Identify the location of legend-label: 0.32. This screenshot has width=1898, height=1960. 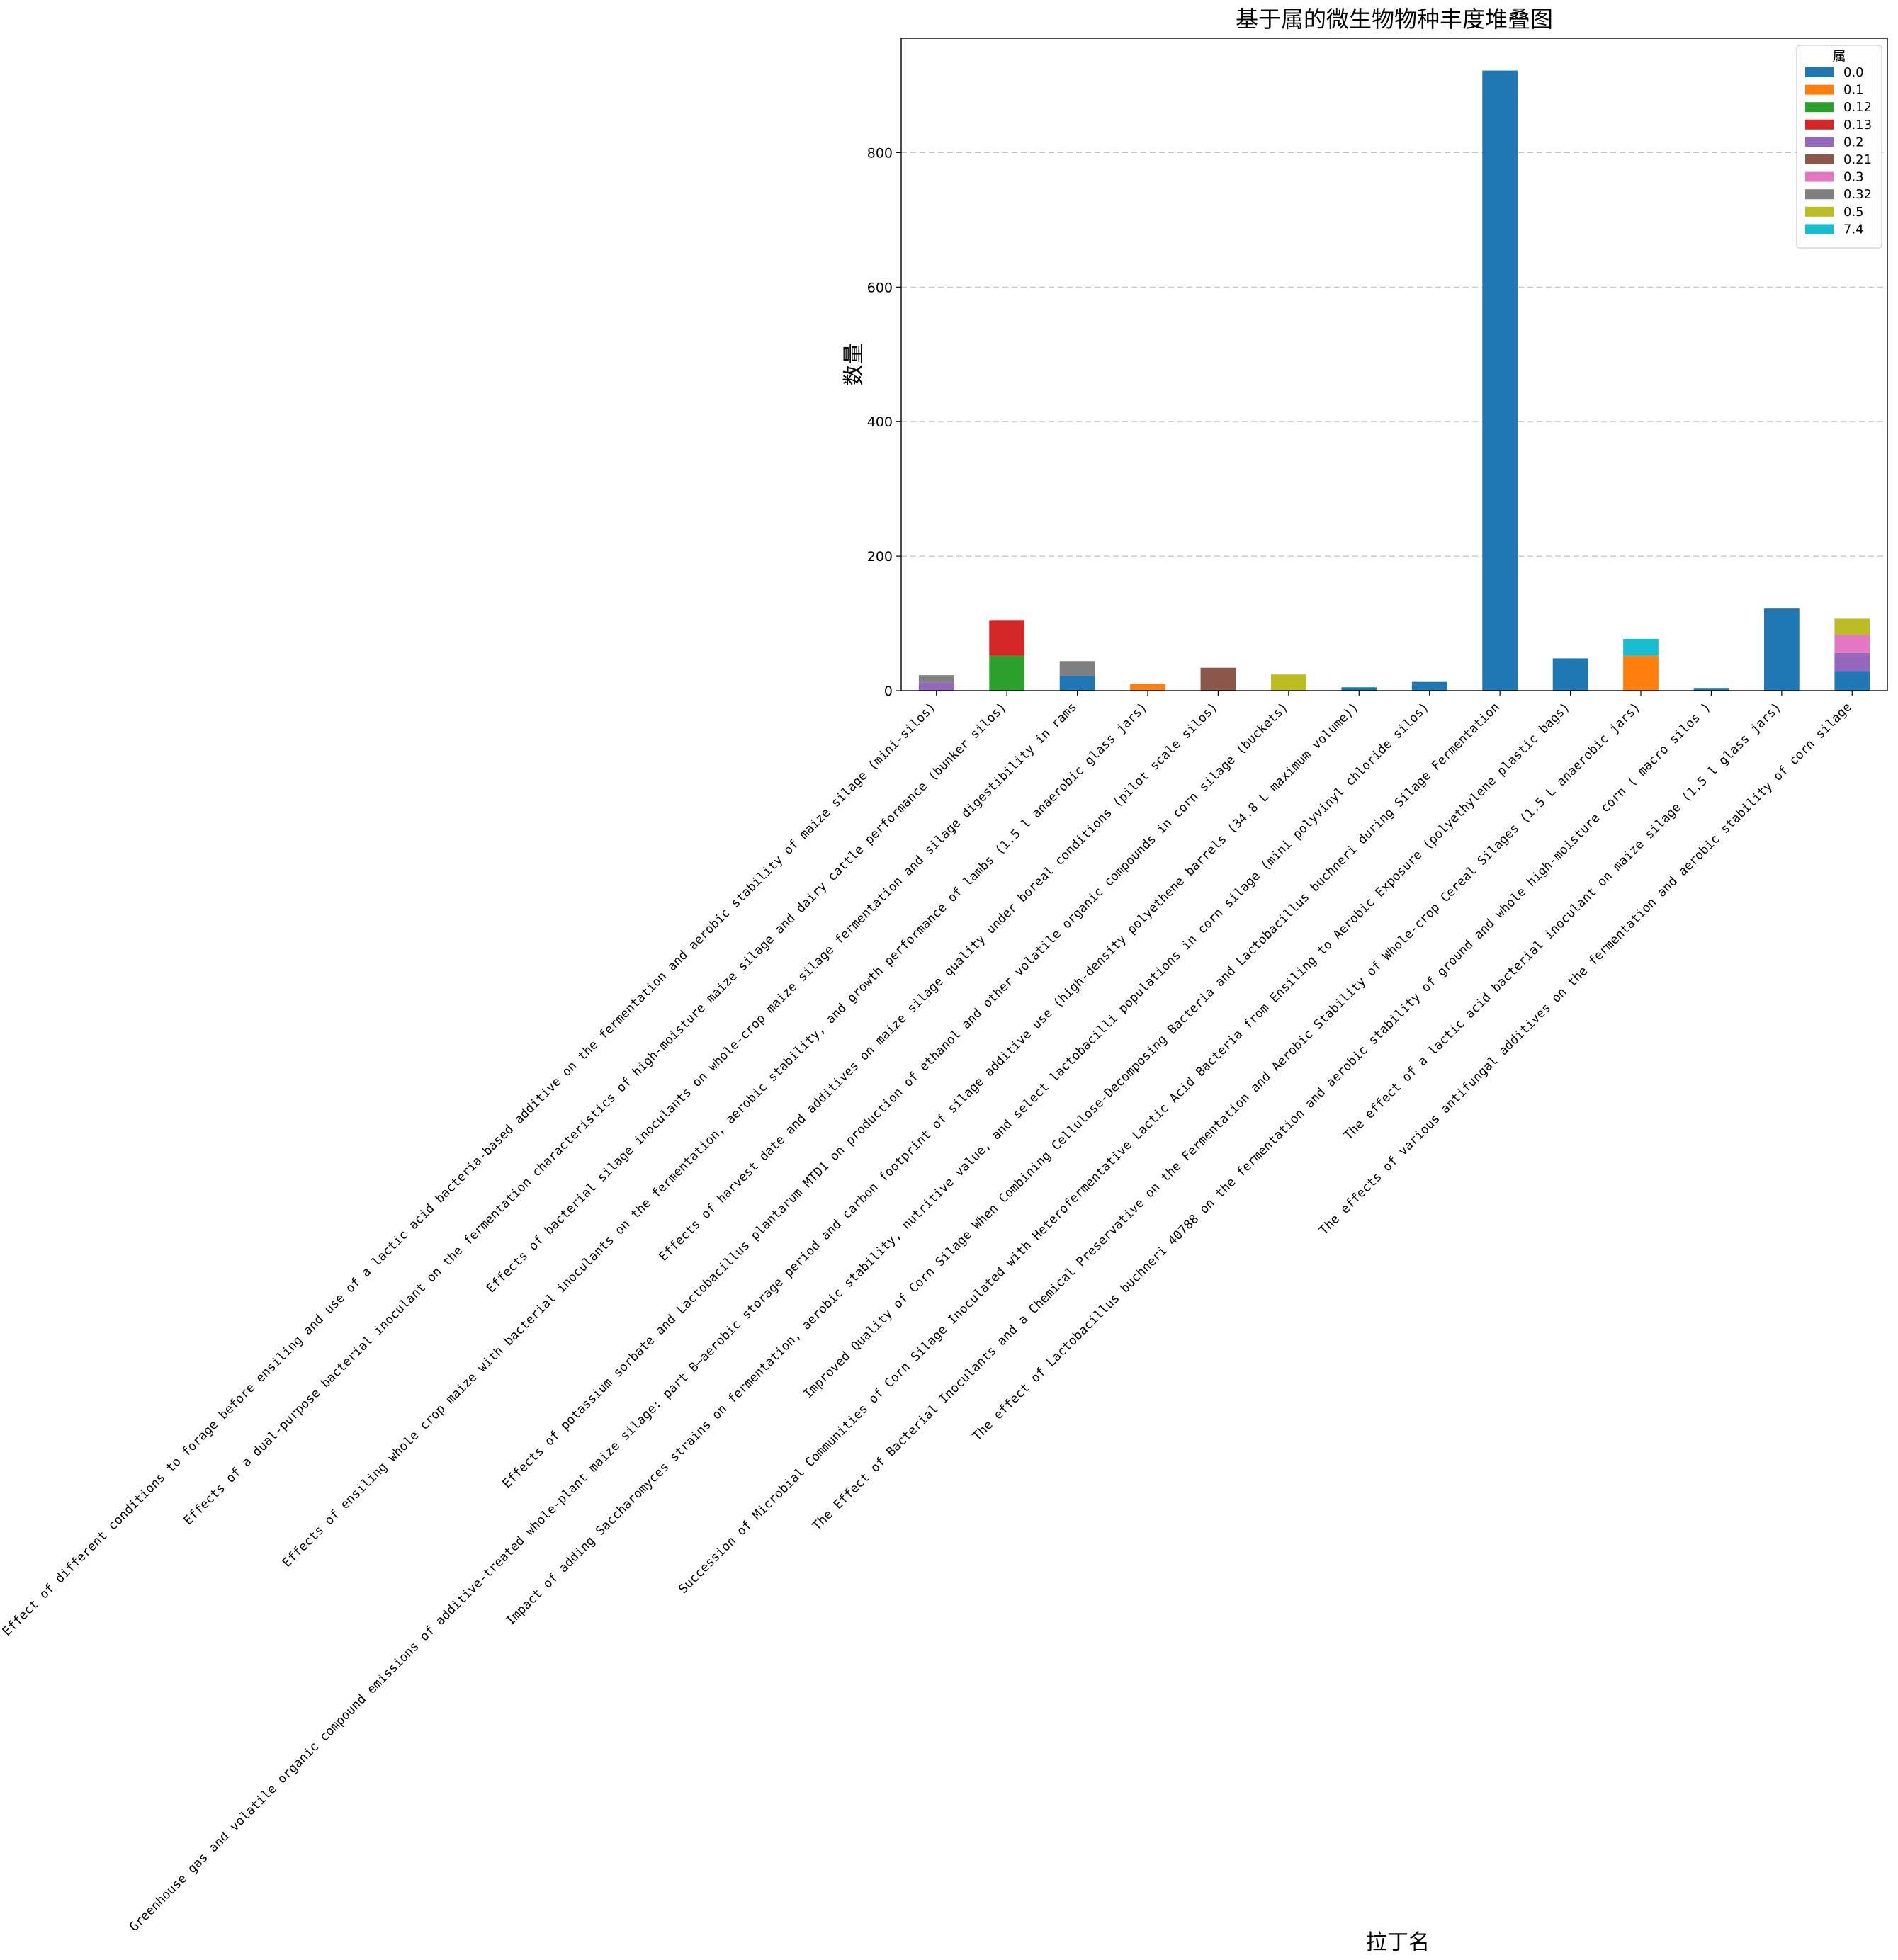
(1858, 194).